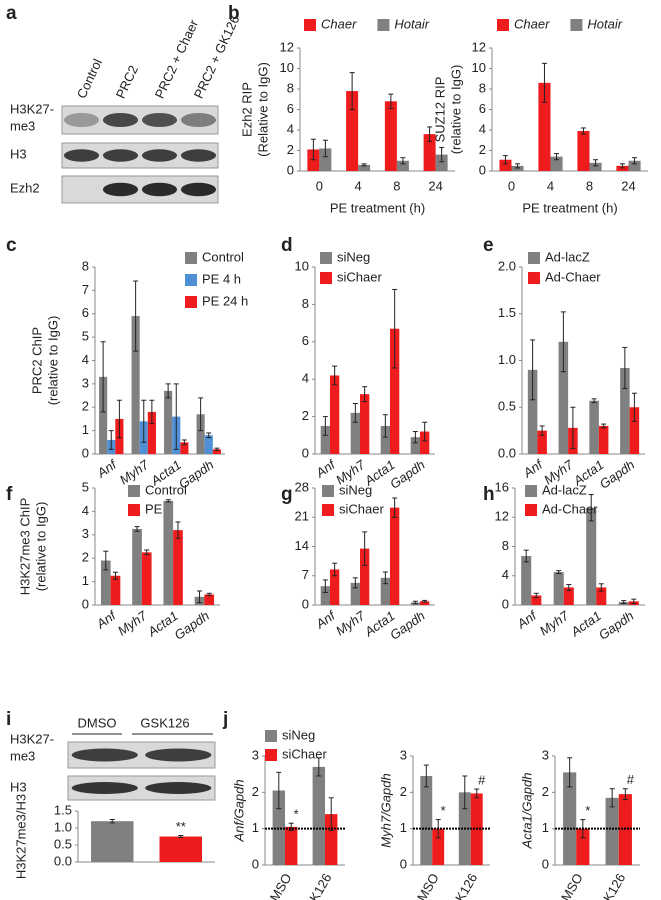 This screenshot has width=661, height=900. I want to click on lane-label: DMSO, so click(97, 722).